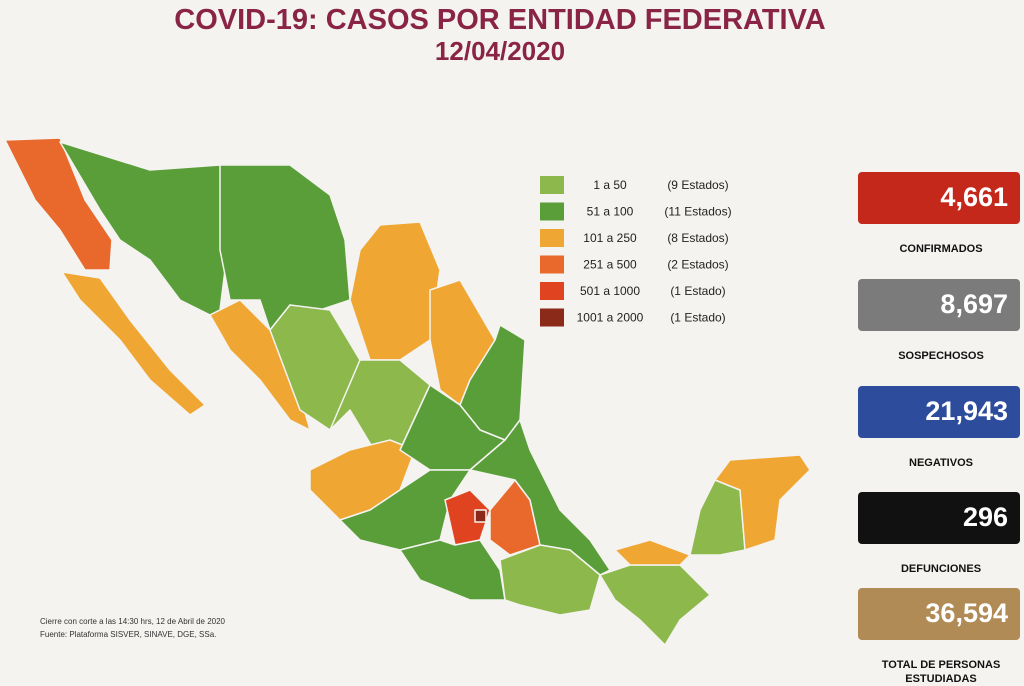 This screenshot has height=686, width=1024. I want to click on stat-value: 8,697, so click(939, 305).